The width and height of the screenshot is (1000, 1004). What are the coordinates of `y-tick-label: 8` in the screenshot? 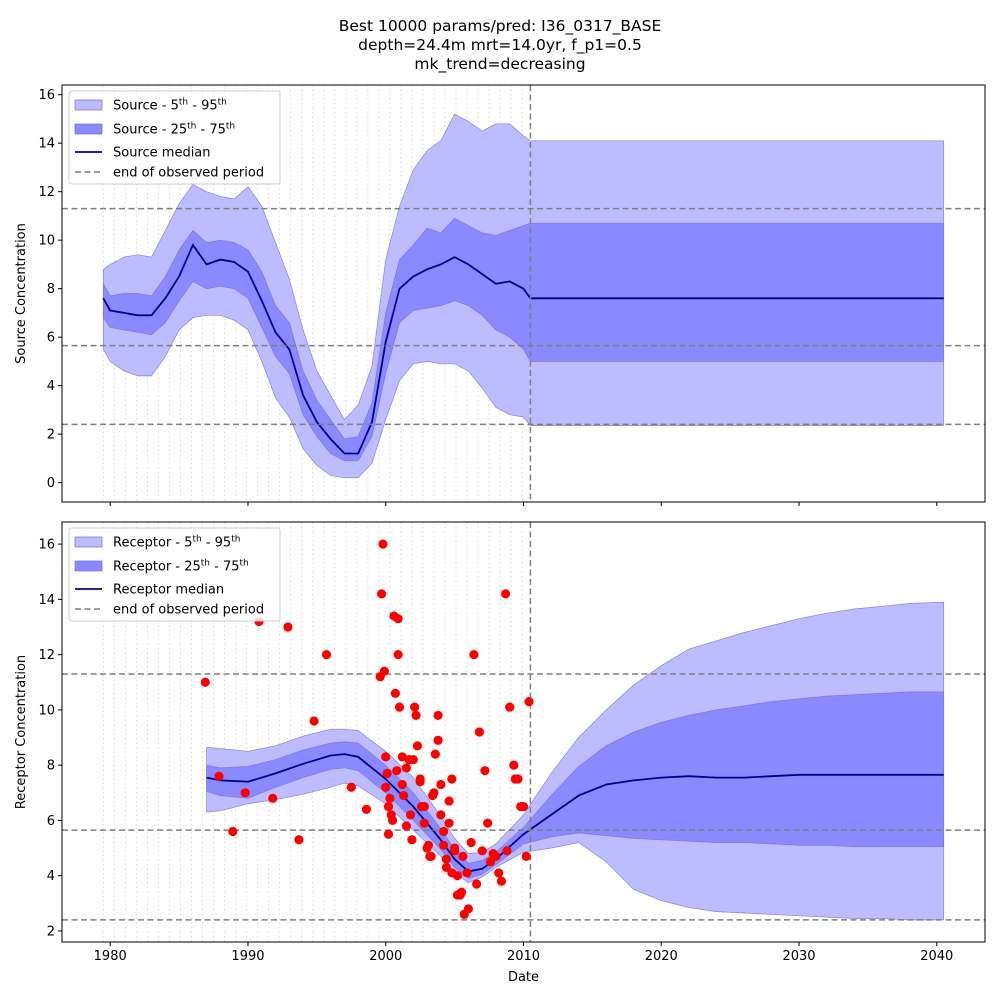 It's located at (51, 766).